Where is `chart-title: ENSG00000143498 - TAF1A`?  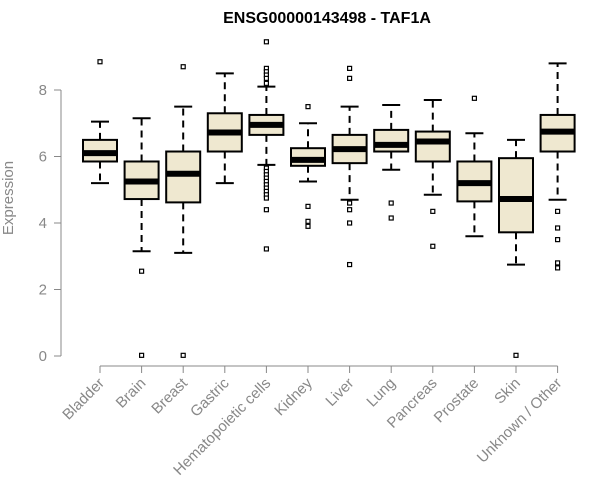 chart-title: ENSG00000143498 - TAF1A is located at coordinates (327, 18).